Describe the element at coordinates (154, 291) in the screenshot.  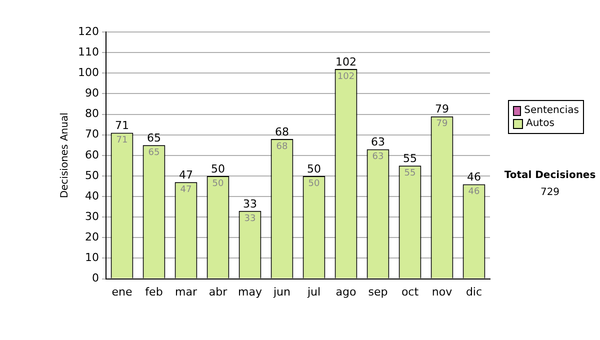
I see `x-tick-label: feb` at that location.